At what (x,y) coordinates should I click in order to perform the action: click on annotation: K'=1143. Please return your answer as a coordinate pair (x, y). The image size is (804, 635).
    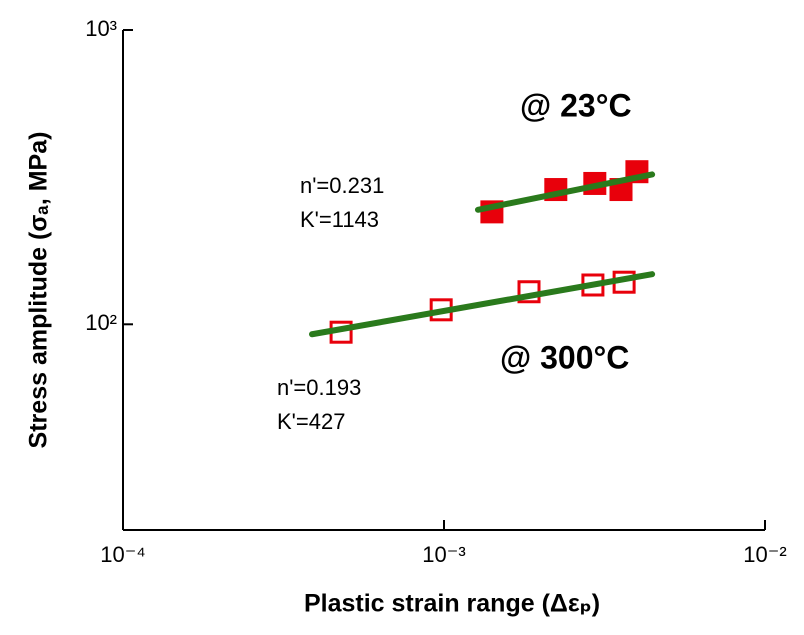
    Looking at the image, I should click on (339, 219).